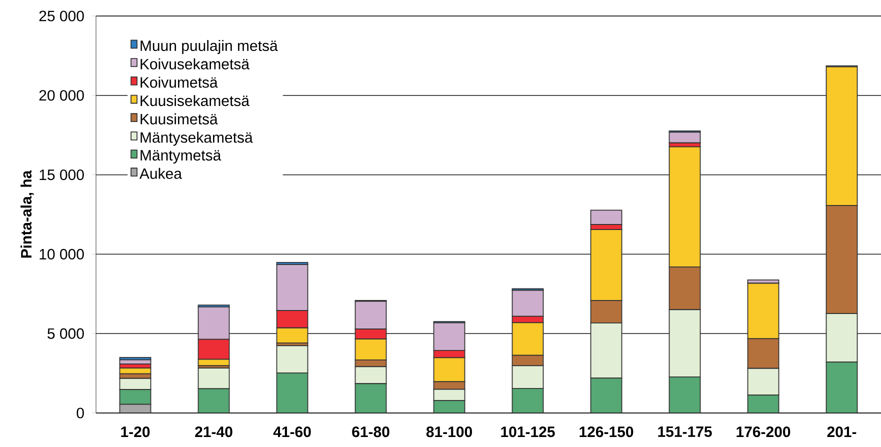 This screenshot has height=447, width=881. Describe the element at coordinates (196, 139) in the screenshot. I see `legend-label: Mäntysekametsä` at that location.